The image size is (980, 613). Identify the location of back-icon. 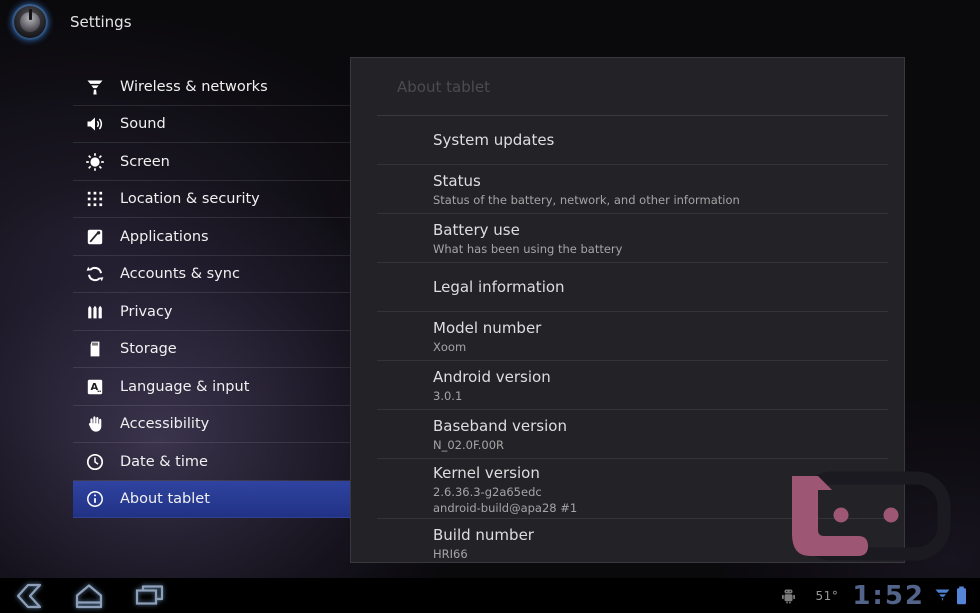
(29, 595).